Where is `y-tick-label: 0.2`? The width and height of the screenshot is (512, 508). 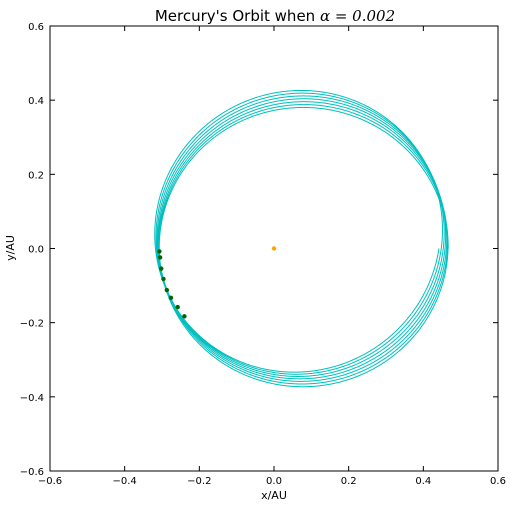
y-tick-label: 0.2 is located at coordinates (36, 175).